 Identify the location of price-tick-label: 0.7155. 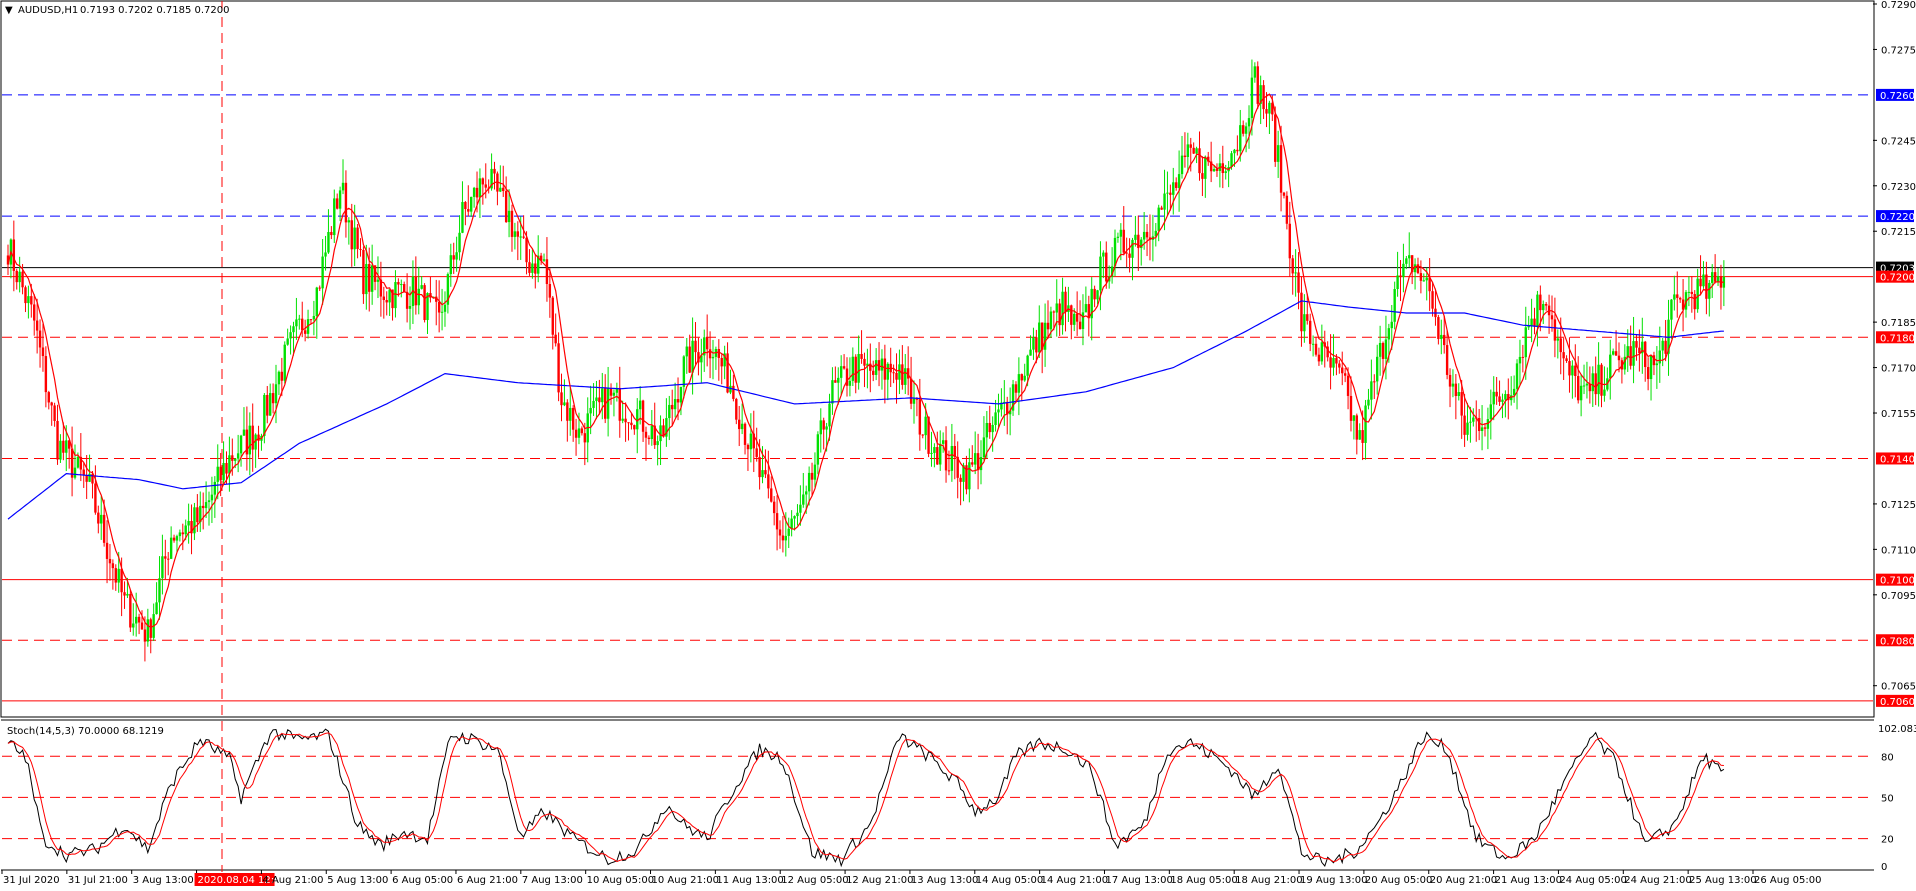
(1898, 414).